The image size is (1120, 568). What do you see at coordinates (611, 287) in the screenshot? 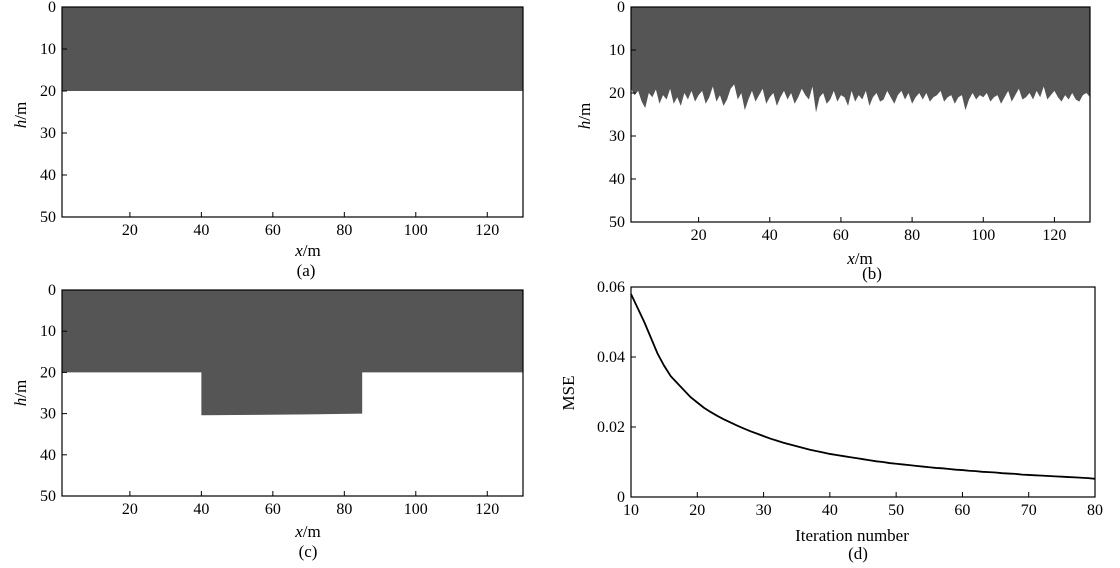
I see `ytick-label-d-3: 0.06` at bounding box center [611, 287].